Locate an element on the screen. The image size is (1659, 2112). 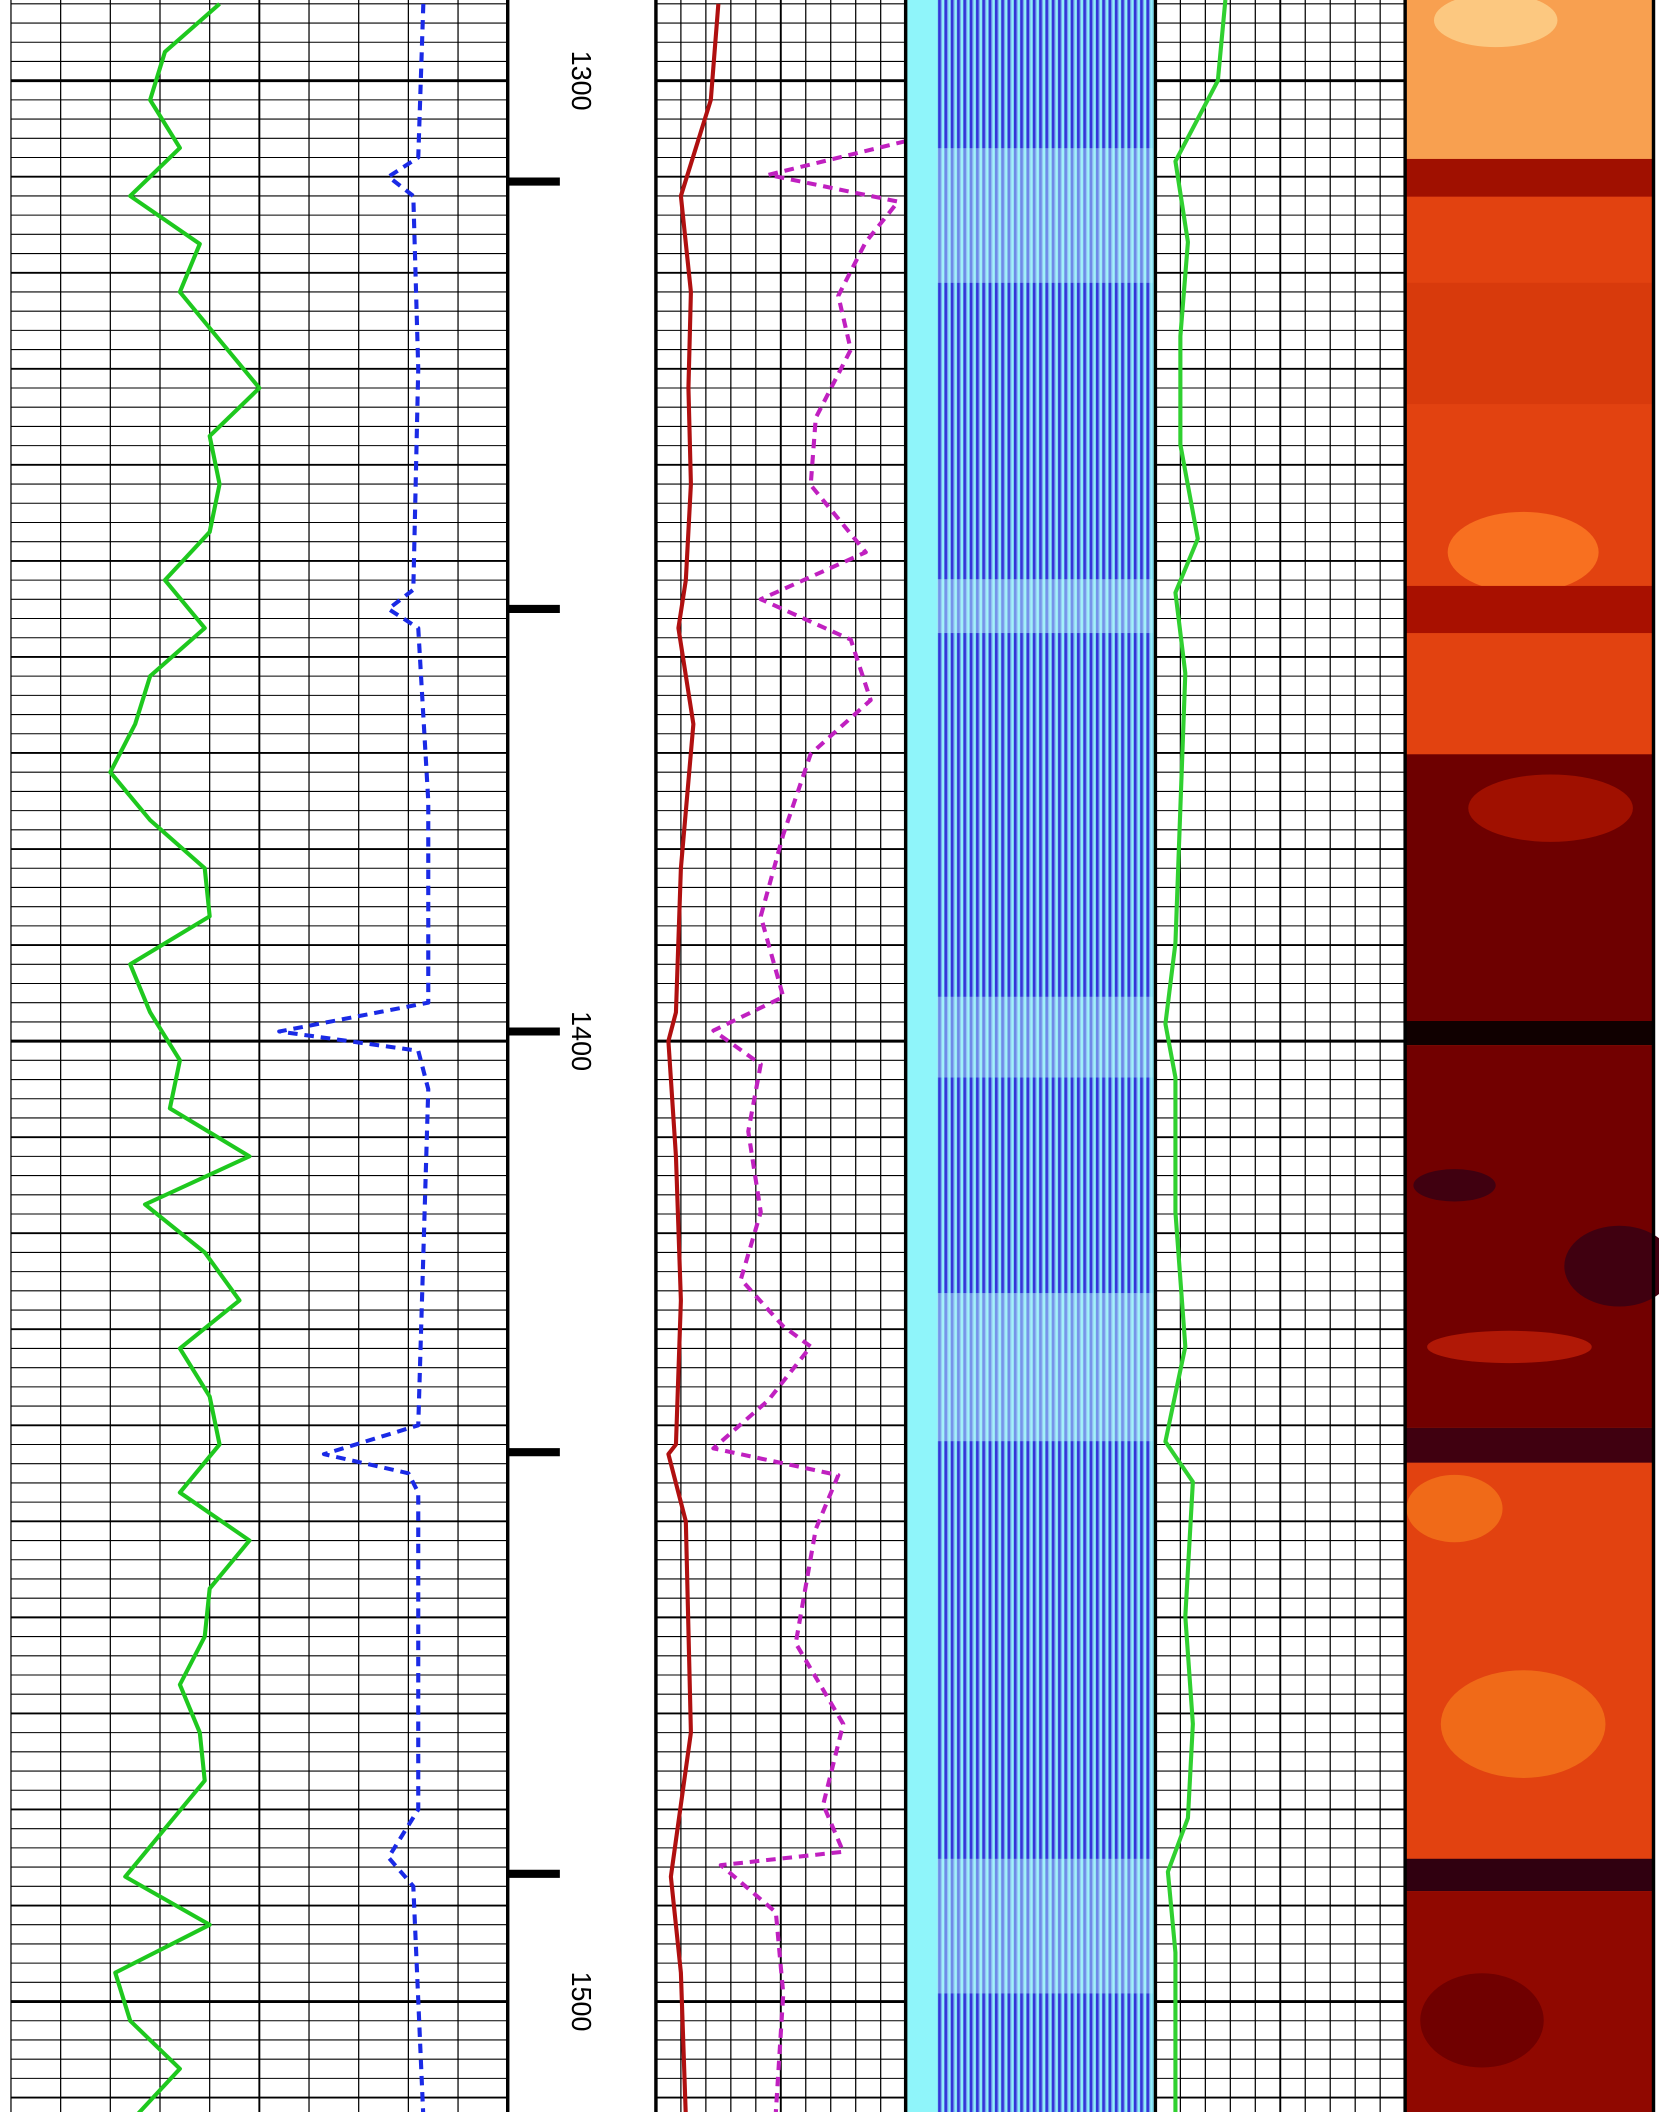
depth-label: 1400 is located at coordinates (581, 1041).